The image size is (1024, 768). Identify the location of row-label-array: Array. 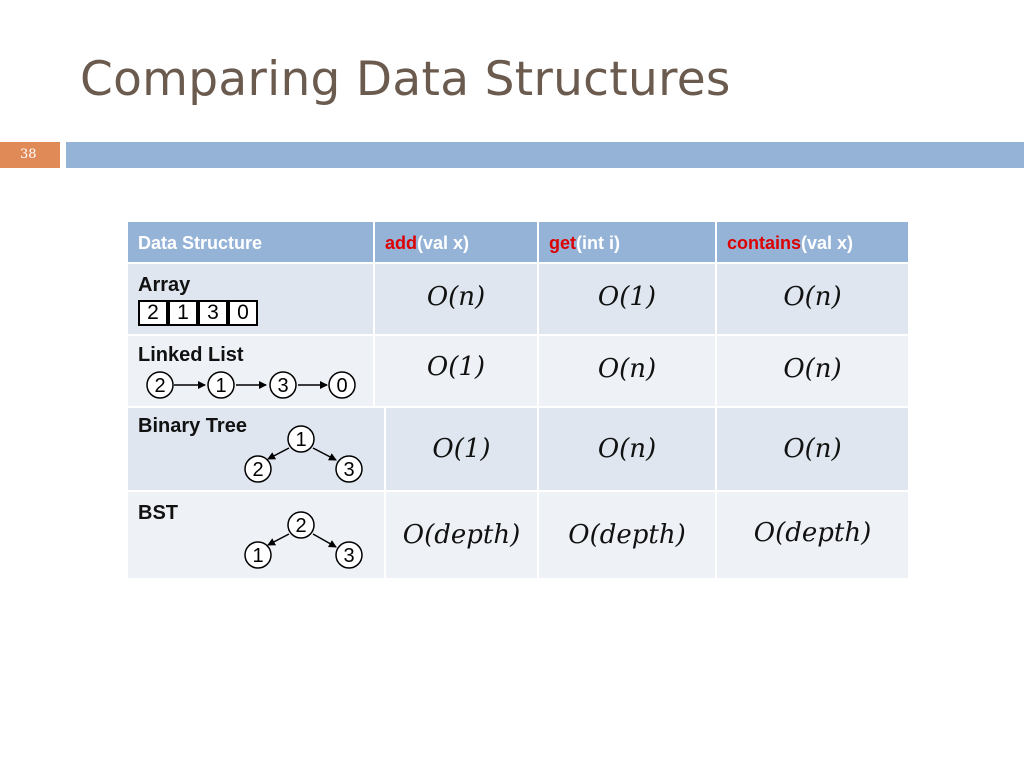
(164, 285).